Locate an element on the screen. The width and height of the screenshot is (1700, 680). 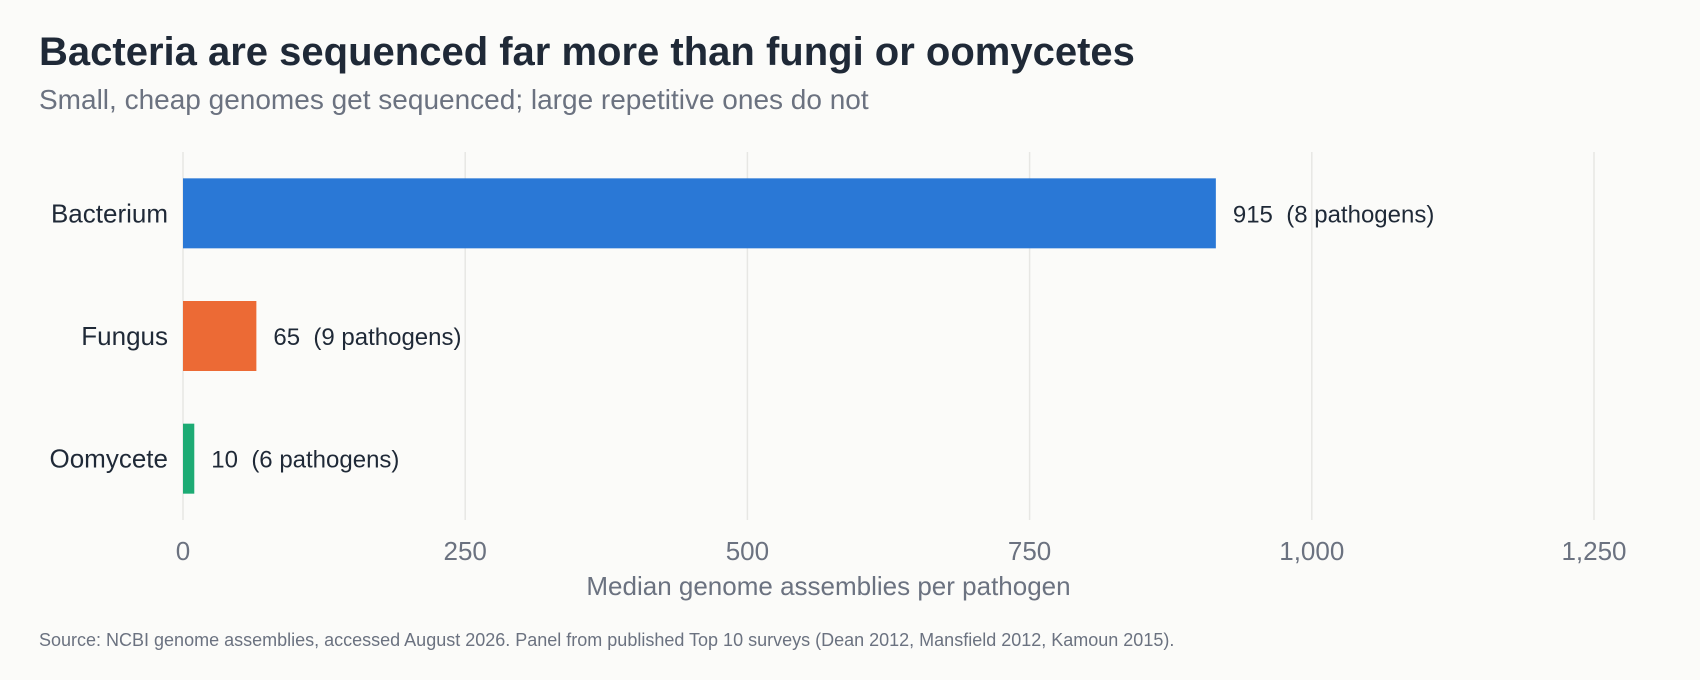
x-tick-label: 250 is located at coordinates (465, 551).